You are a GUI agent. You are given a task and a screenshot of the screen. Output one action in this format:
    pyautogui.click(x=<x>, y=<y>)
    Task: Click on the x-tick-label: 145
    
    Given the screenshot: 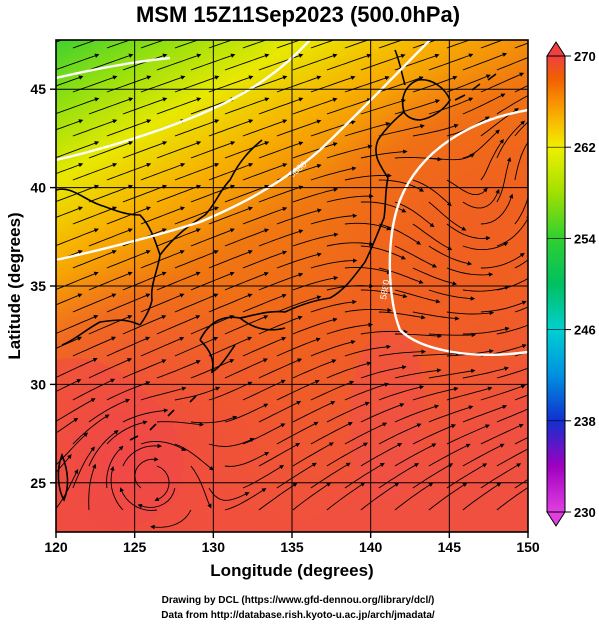 What is the action you would take?
    pyautogui.click(x=450, y=547)
    